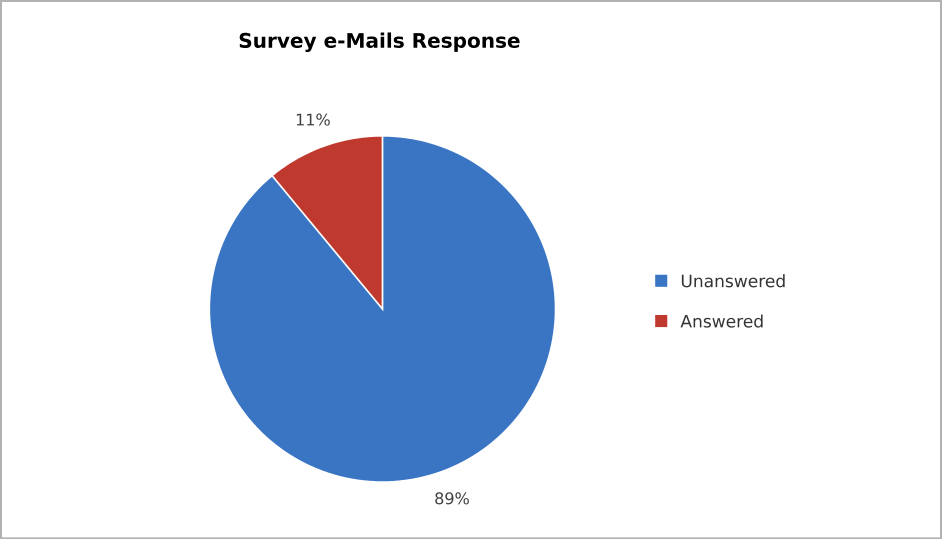  I want to click on chart-title: Survey e-Mails Response, so click(380, 42).